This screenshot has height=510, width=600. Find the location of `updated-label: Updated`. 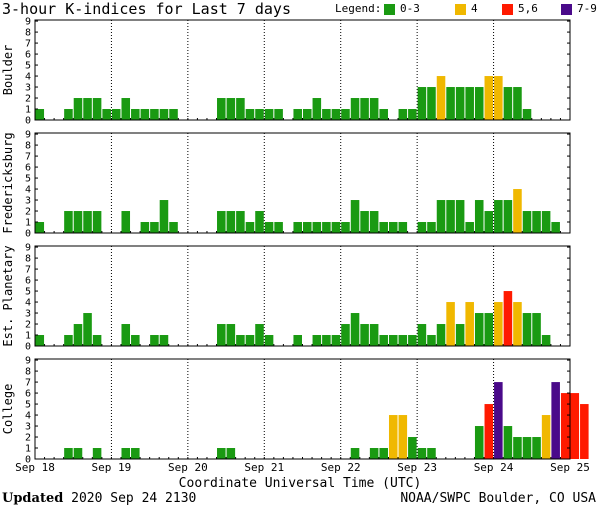

updated-label: Updated is located at coordinates (33, 498).